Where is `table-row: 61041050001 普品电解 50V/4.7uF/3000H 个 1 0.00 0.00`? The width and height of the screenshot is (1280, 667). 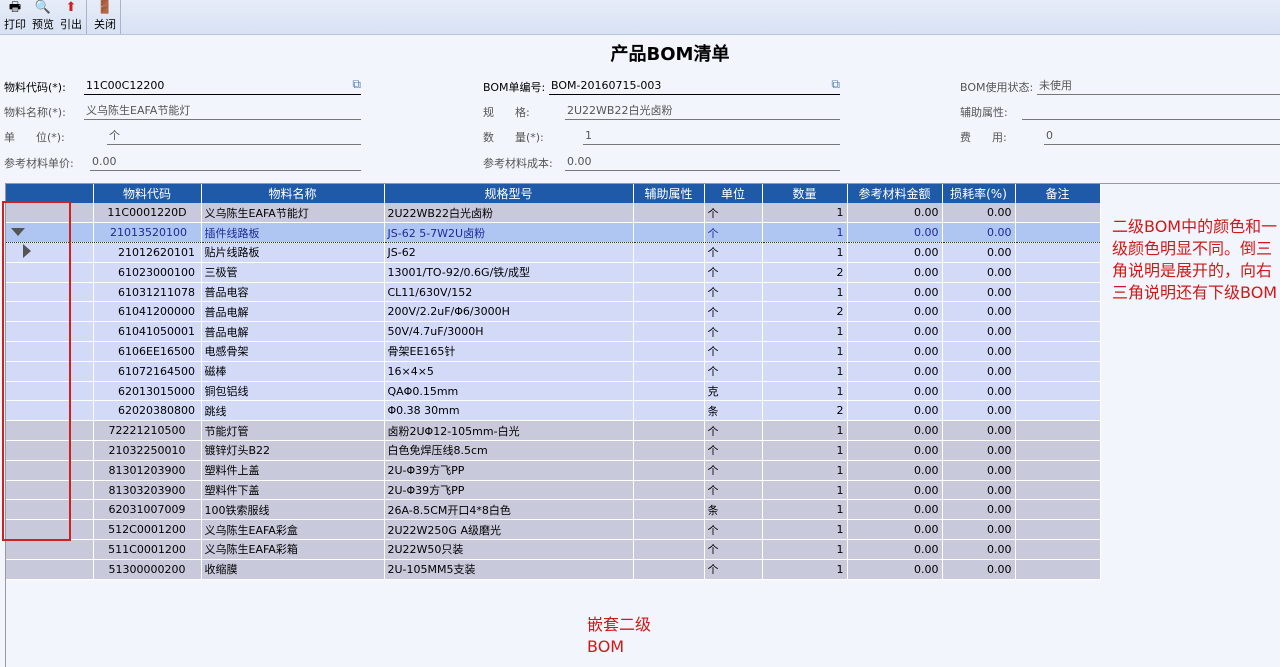
table-row: 61041050001 普品电解 50V/4.7uF/3000H 个 1 0.00 0.00 is located at coordinates (553, 332).